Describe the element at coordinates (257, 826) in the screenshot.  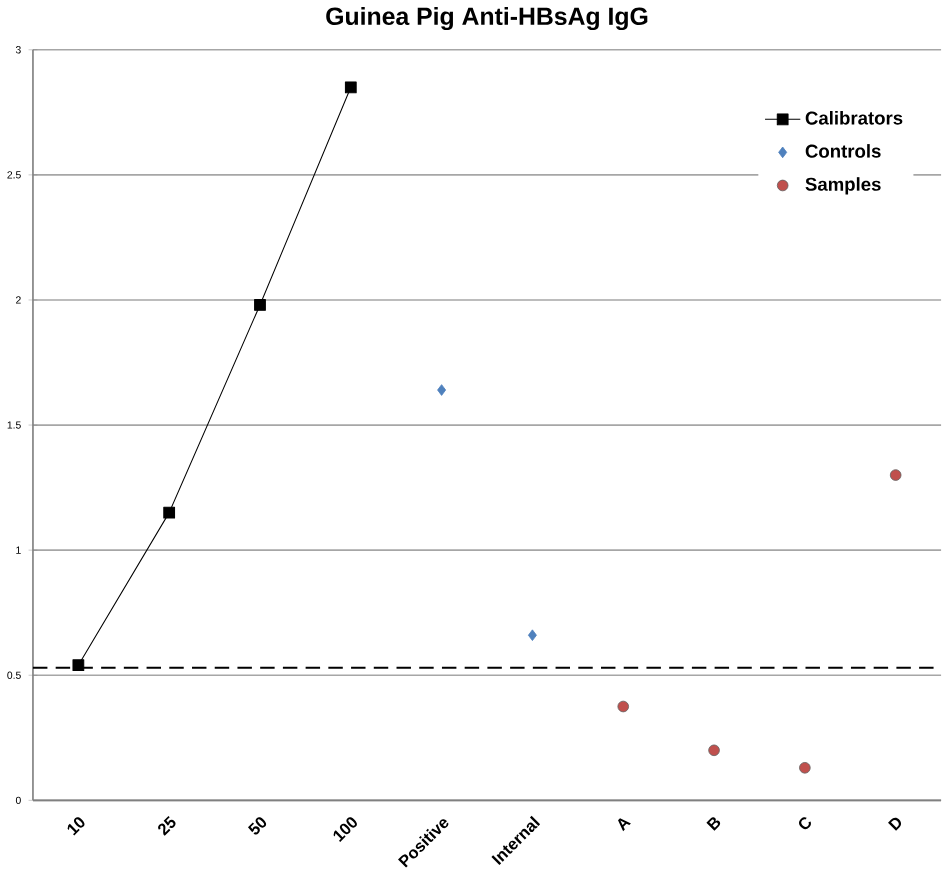
I see `x-tick-label: 50` at that location.